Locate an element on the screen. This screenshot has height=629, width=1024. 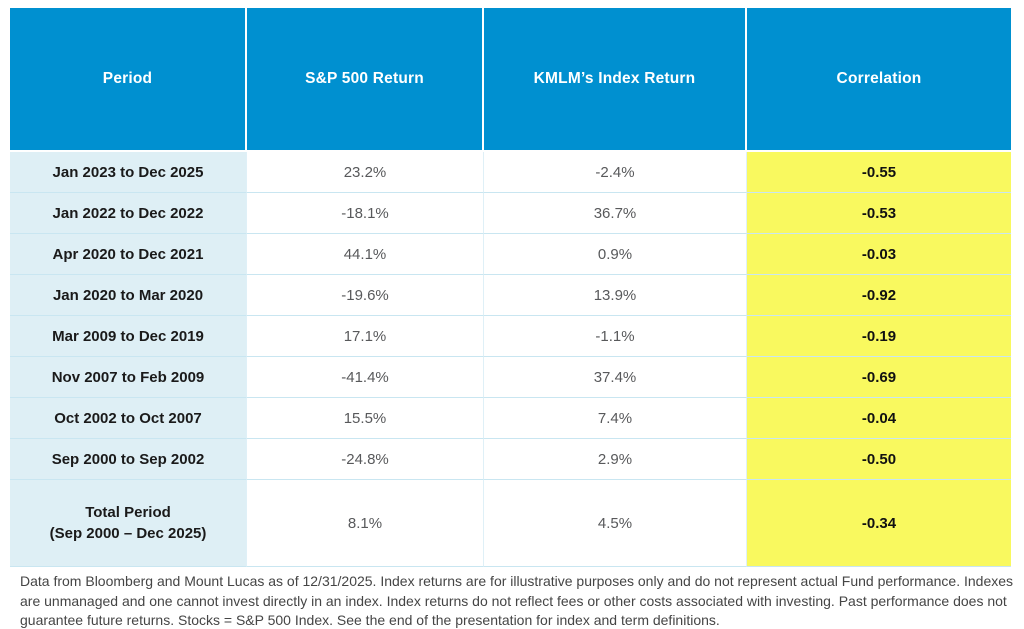
period-cell: Jan 2023 to Dec 2025 is located at coordinates (128, 172).